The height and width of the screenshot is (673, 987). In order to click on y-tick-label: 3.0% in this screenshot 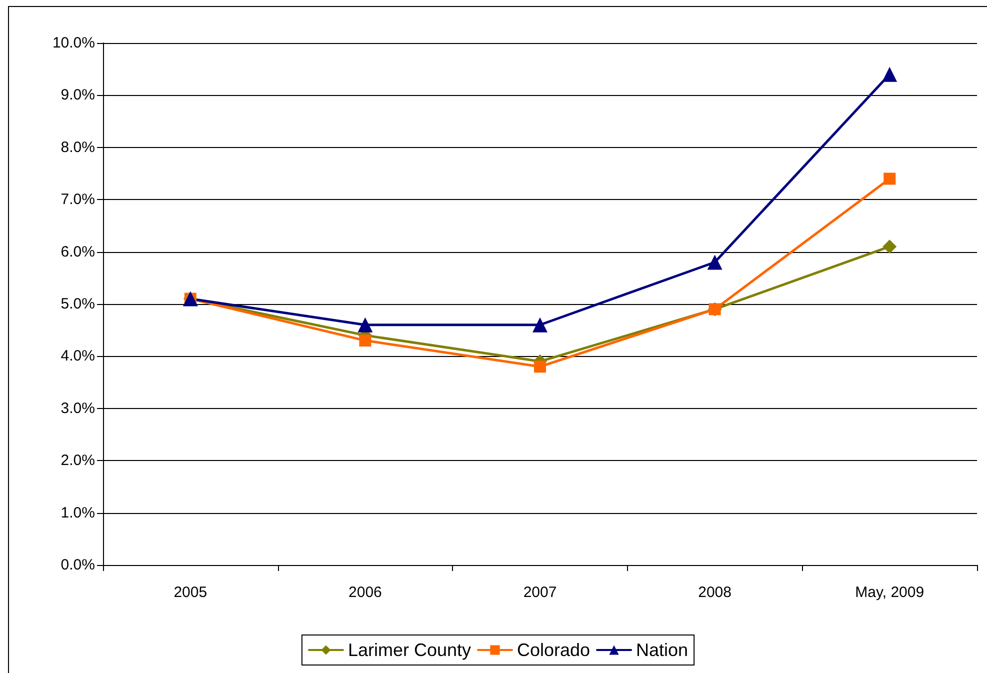, I will do `click(77, 408)`.